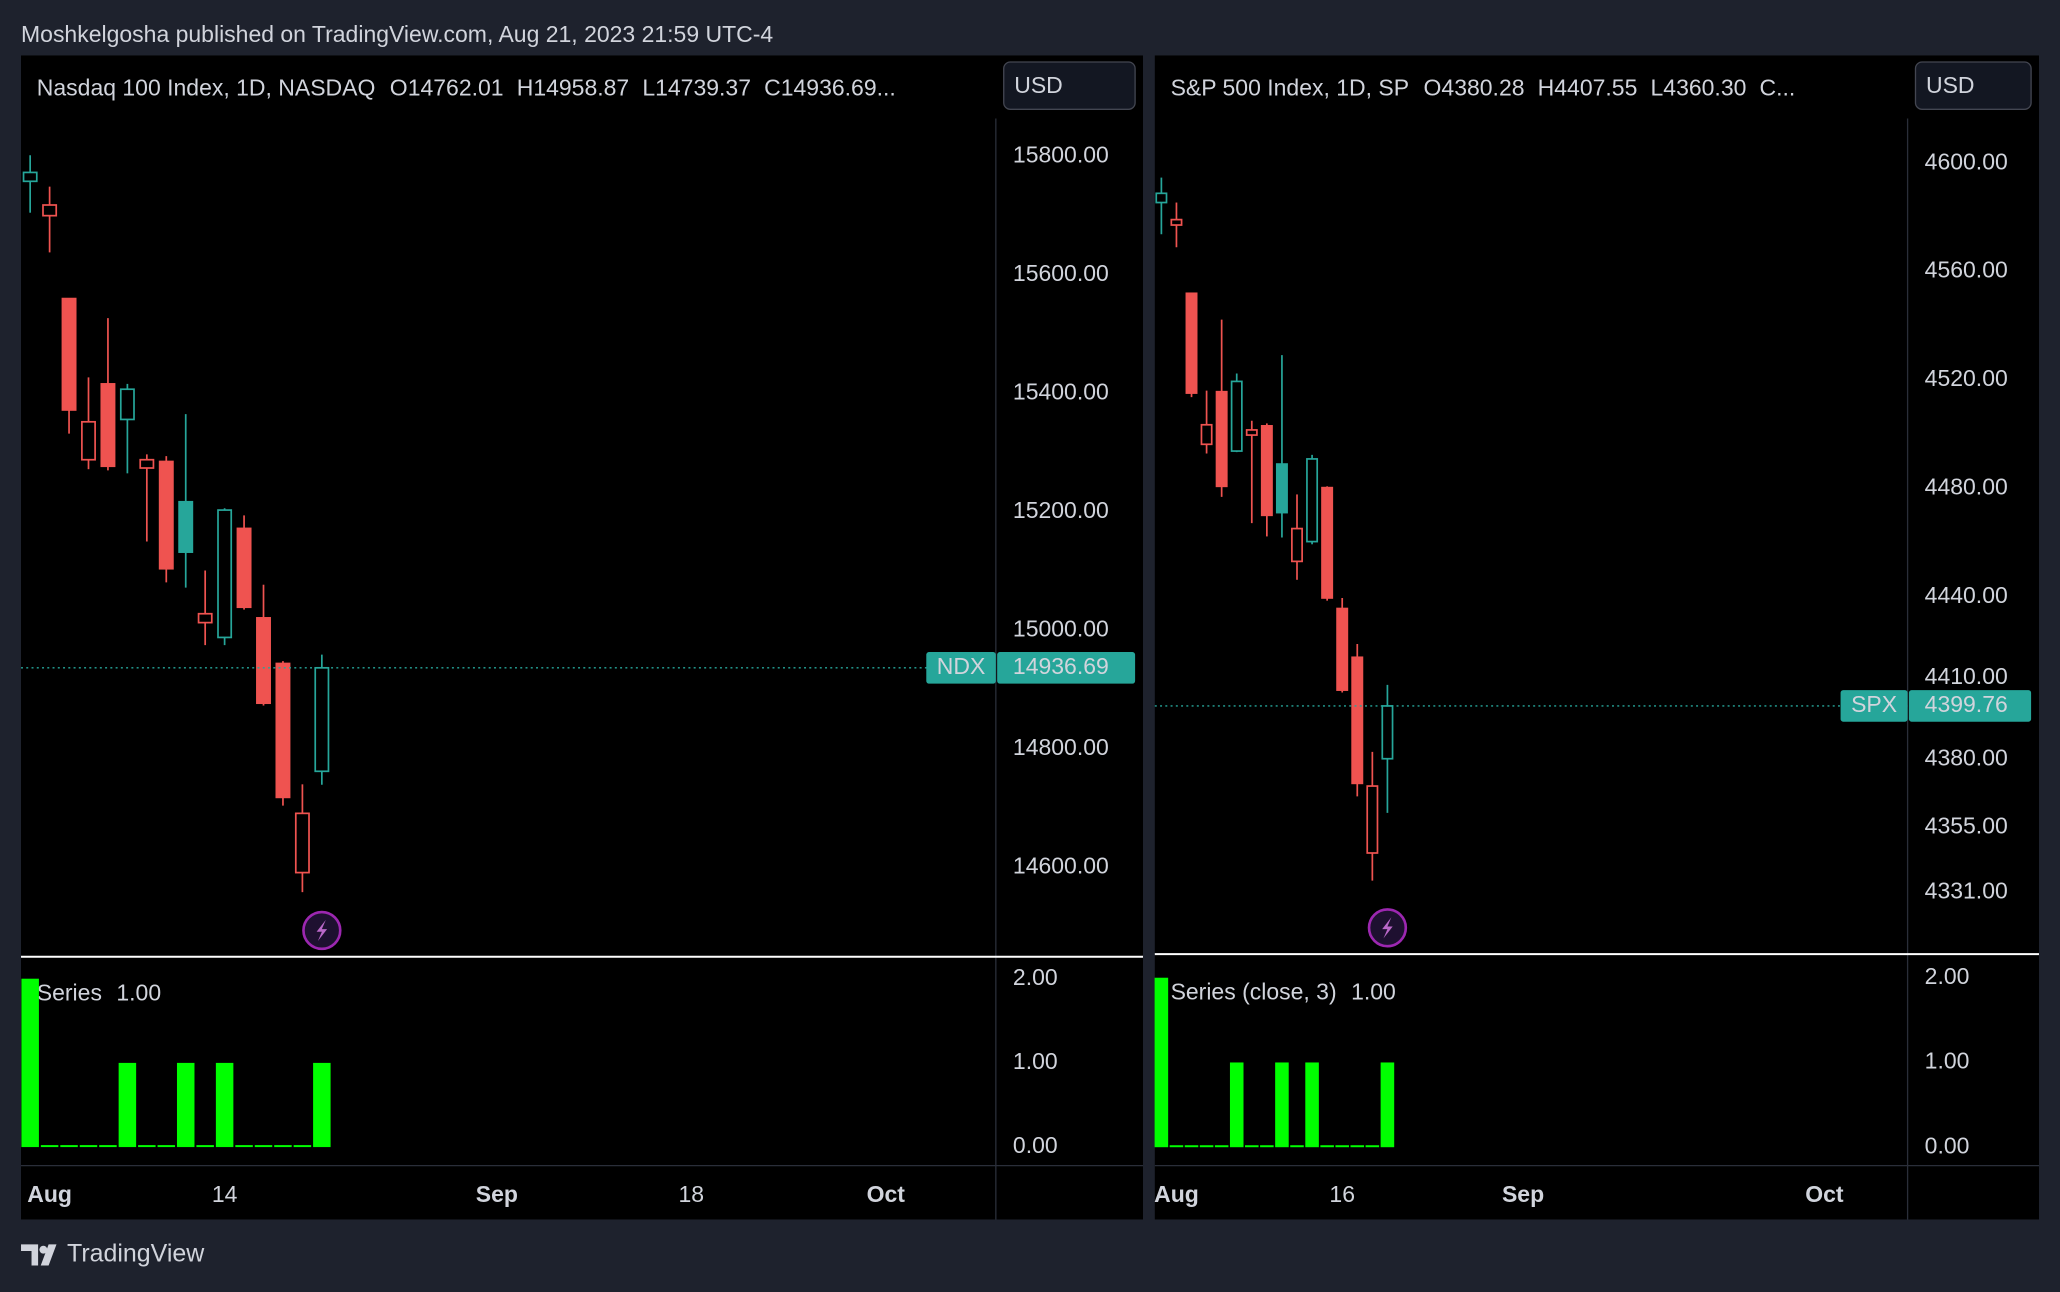 This screenshot has width=2060, height=1292. Describe the element at coordinates (456, 88) in the screenshot. I see `legend-value: 14762.01` at that location.